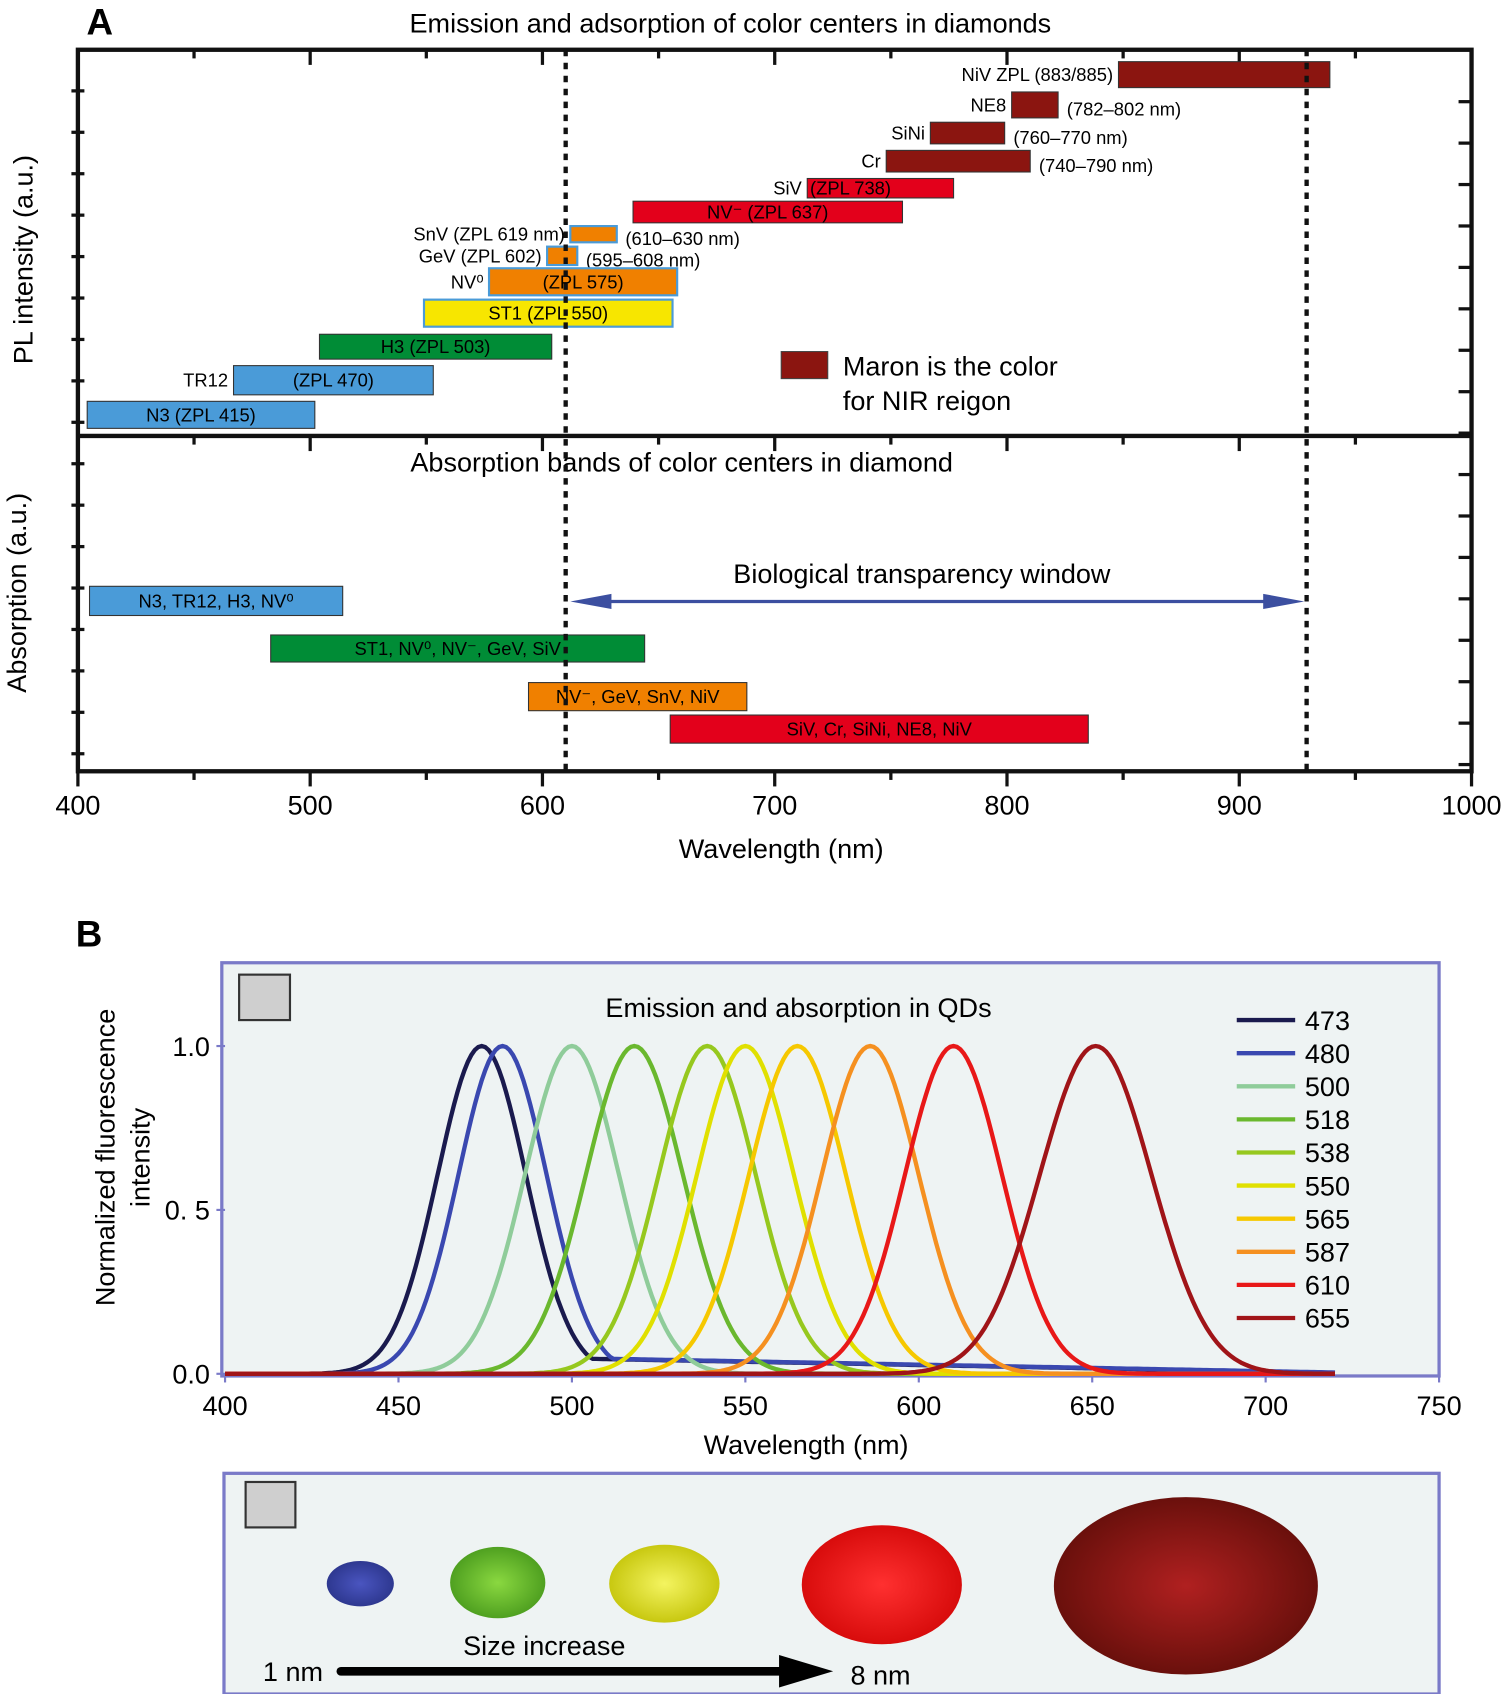 The width and height of the screenshot is (1504, 1694). Describe the element at coordinates (187, 1211) in the screenshot. I see `y-tick-label: 0. 5` at that location.